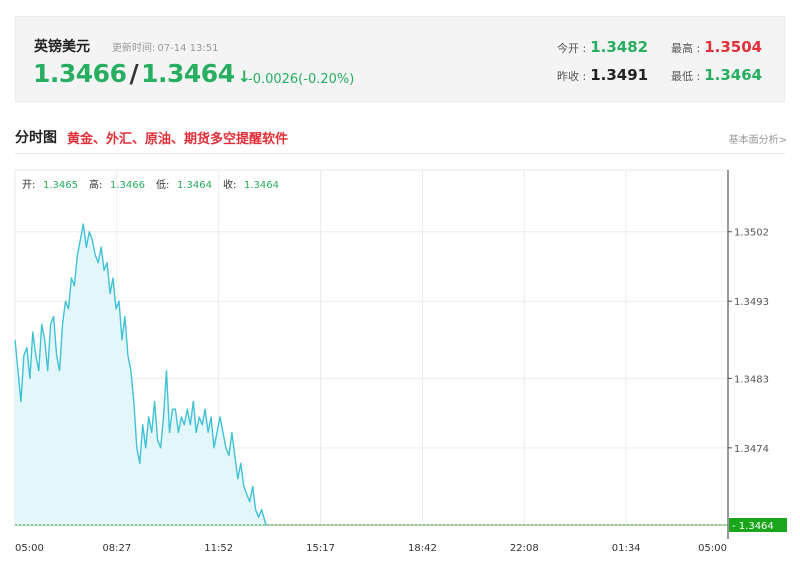 Image resolution: width=800 pixels, height=575 pixels. Describe the element at coordinates (753, 526) in the screenshot. I see `current-price-label: - 1.3464` at that location.